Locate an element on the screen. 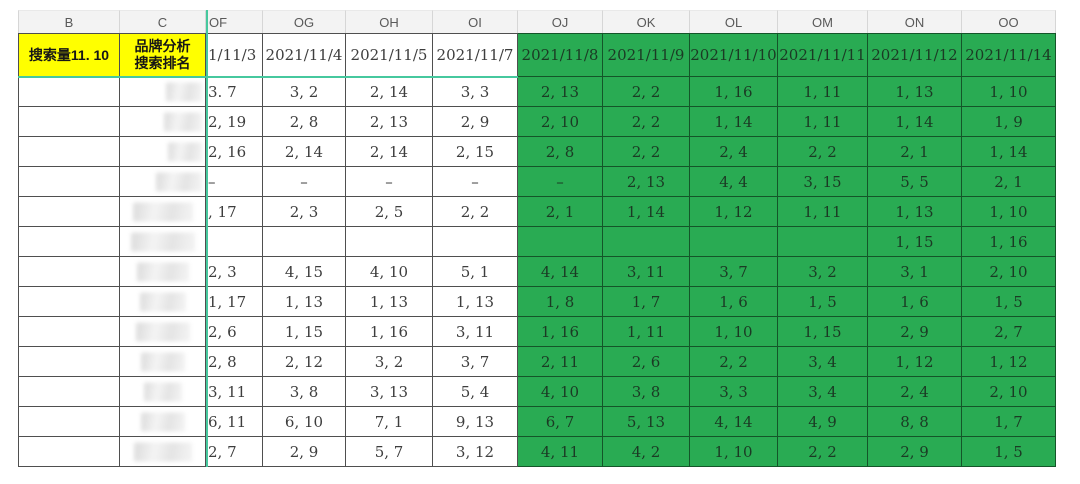 Image resolution: width=1080 pixels, height=484 pixels. cell-OH-row10: 3, 2 is located at coordinates (389, 362).